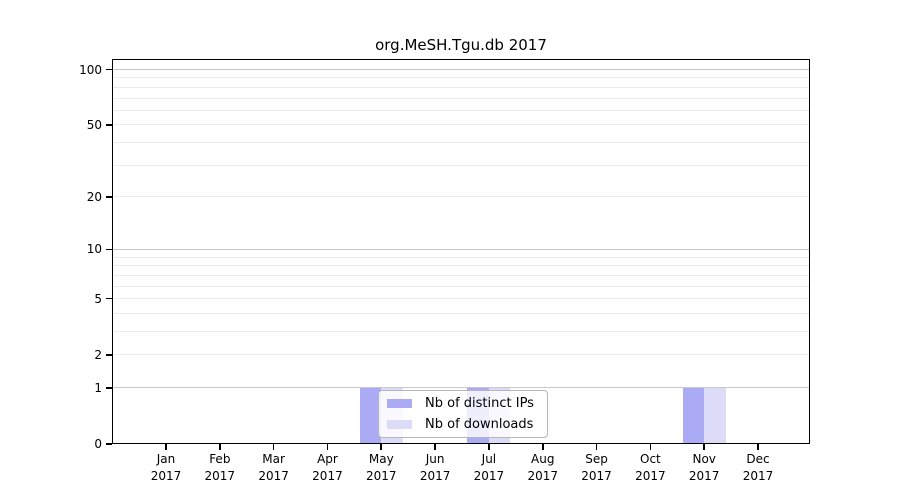  I want to click on x-tick-label: Apr 2017, so click(327, 467).